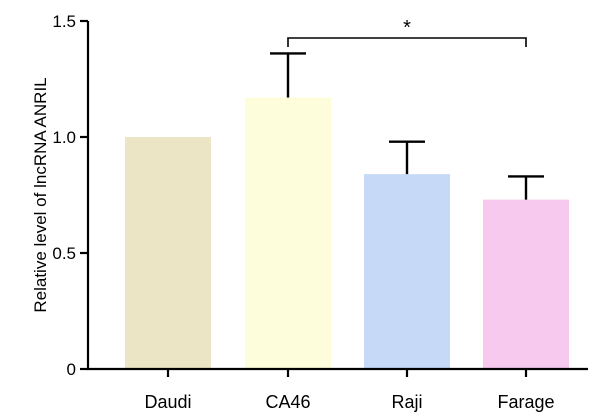  Describe the element at coordinates (407, 42) in the screenshot. I see `significance-line` at that location.